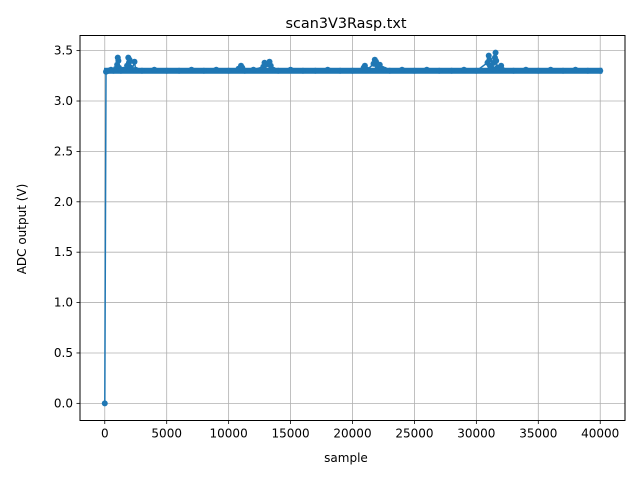  Describe the element at coordinates (63, 303) in the screenshot. I see `y-tick-label: 1.0` at that location.